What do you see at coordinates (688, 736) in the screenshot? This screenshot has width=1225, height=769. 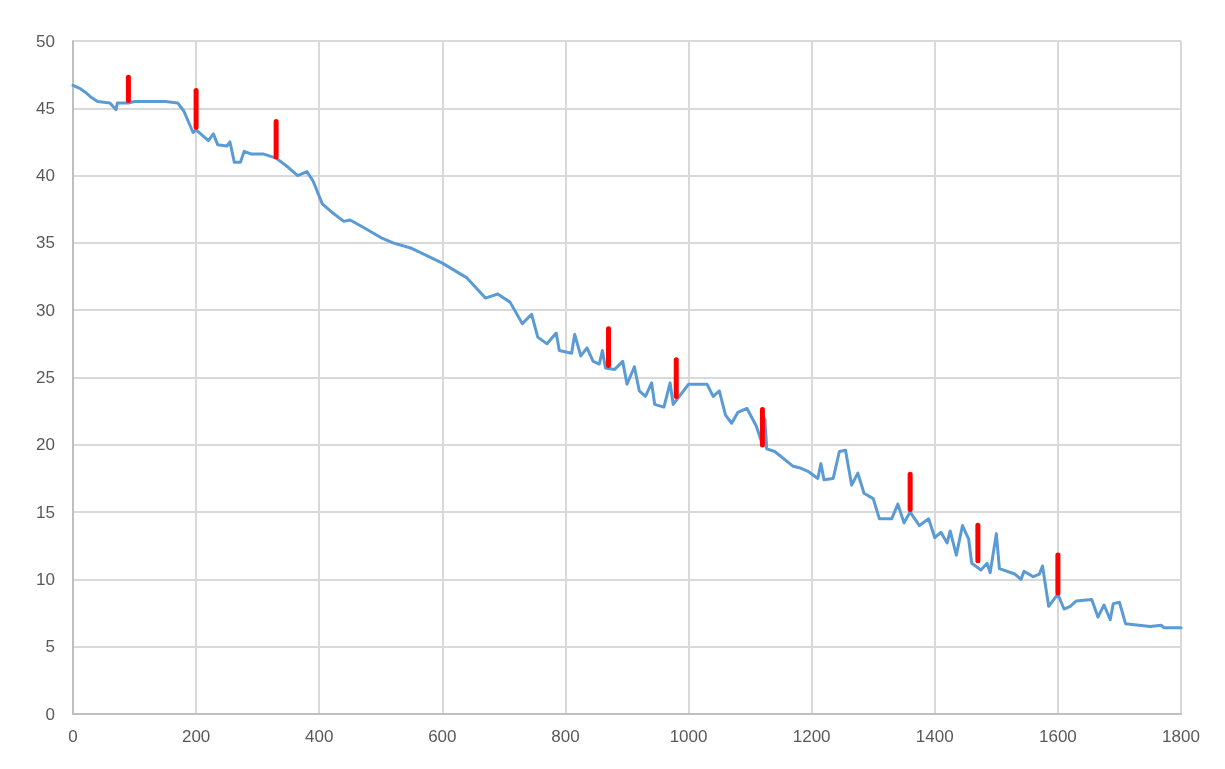 I see `x-tick-label: 1000` at bounding box center [688, 736].